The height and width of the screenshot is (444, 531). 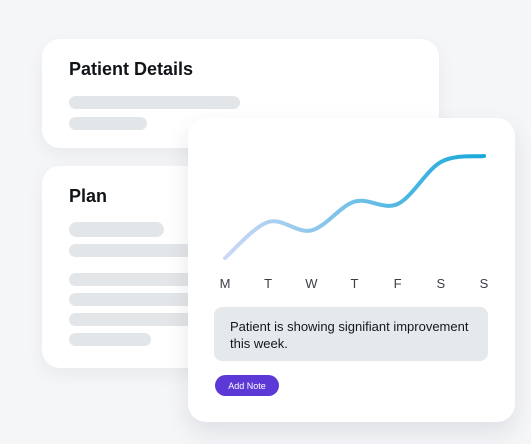 I want to click on x-tick-label: W, so click(x=311, y=283).